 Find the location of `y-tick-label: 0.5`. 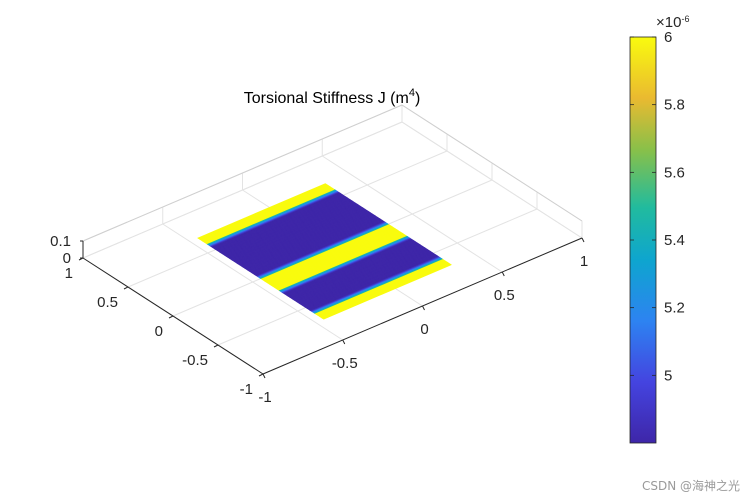

y-tick-label: 0.5 is located at coordinates (107, 302).